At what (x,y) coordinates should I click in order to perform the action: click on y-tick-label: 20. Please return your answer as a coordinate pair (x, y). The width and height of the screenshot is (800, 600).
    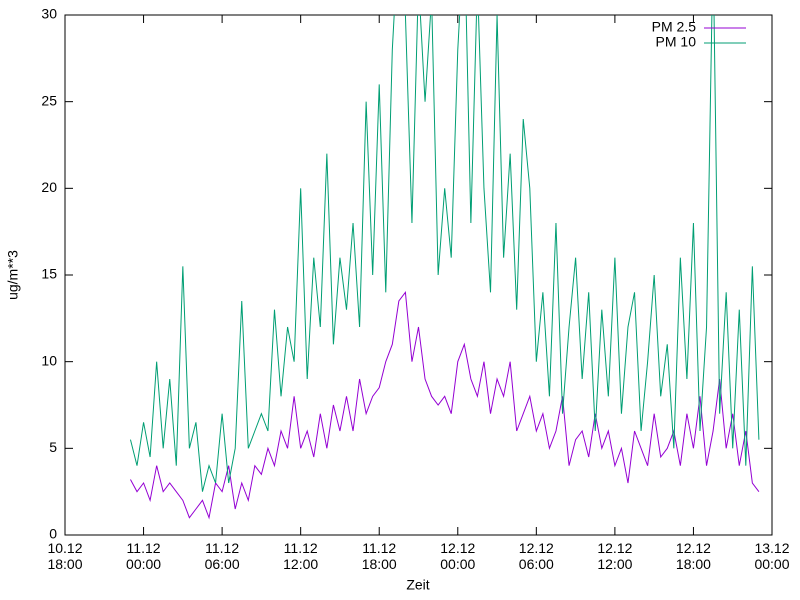
    Looking at the image, I should click on (49, 187).